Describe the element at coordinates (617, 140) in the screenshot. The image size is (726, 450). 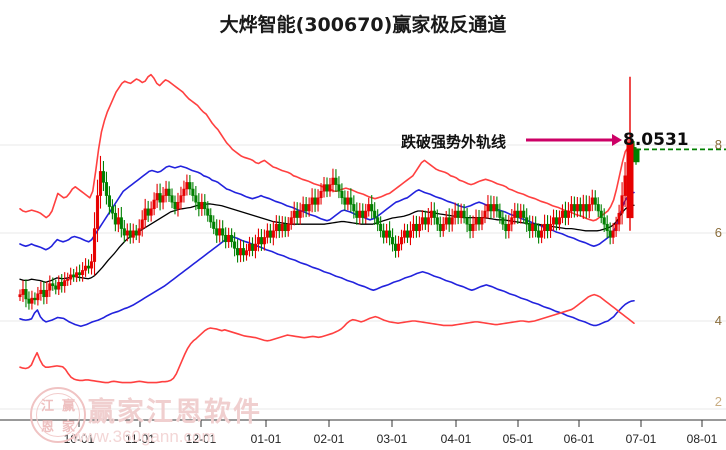
I see `annotation-arrow-head` at that location.